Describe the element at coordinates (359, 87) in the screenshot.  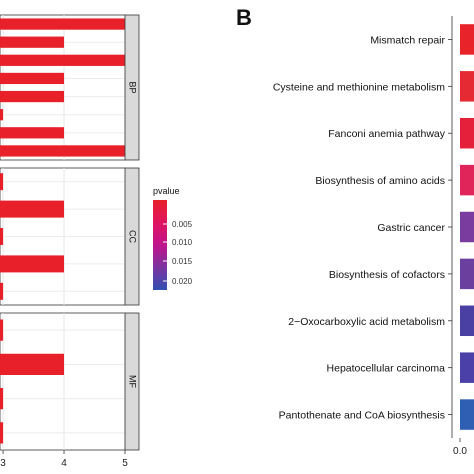
I see `y-tick-label: Cysteine and methionine metabolism` at that location.